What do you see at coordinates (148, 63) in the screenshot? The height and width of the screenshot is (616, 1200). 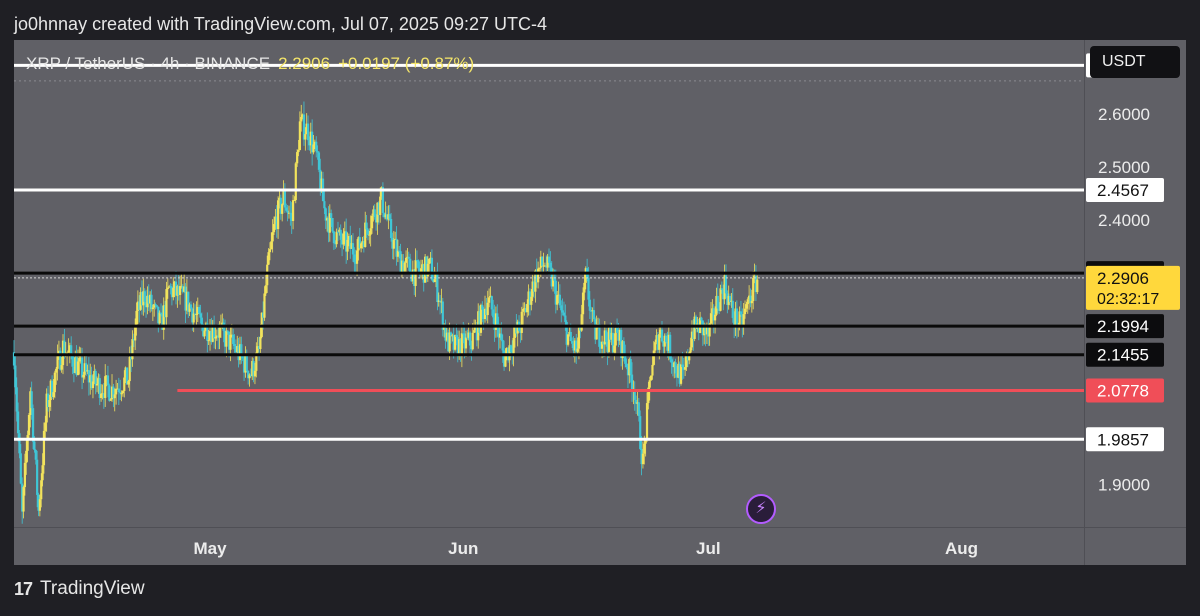 I see `symbol-name: XRP / TetherUS · 4h · BINANCE` at bounding box center [148, 63].